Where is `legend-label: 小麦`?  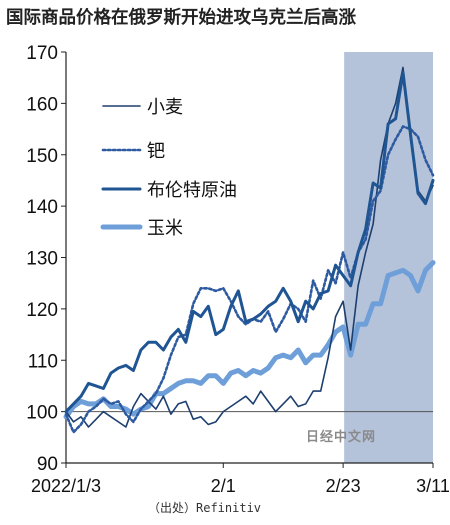
legend-label: 小麦 is located at coordinates (165, 107).